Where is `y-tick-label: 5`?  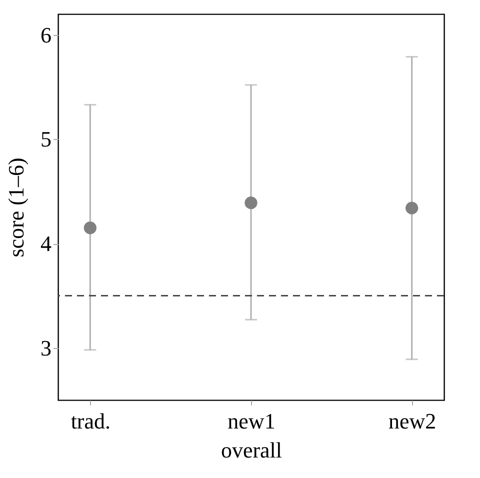 y-tick-label: 5 is located at coordinates (46, 139).